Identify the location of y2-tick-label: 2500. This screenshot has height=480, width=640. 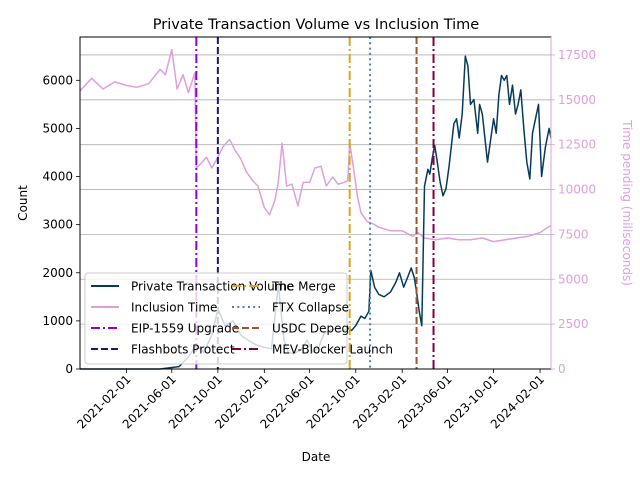
(573, 324).